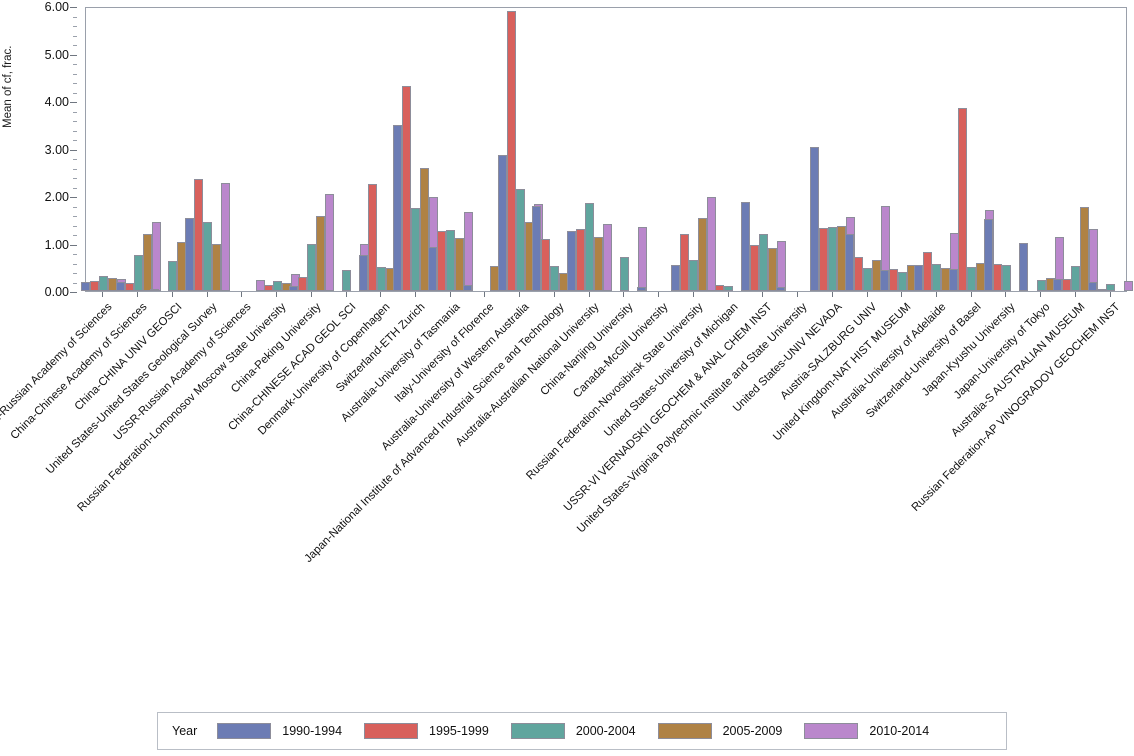 The width and height of the screenshot is (1134, 756). What do you see at coordinates (459, 731) in the screenshot?
I see `legend-item-label: 1995-1999` at bounding box center [459, 731].